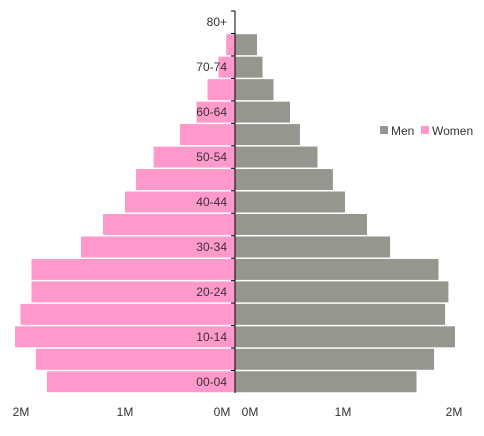  Describe the element at coordinates (402, 131) in the screenshot. I see `legend-label-men: Men` at that location.